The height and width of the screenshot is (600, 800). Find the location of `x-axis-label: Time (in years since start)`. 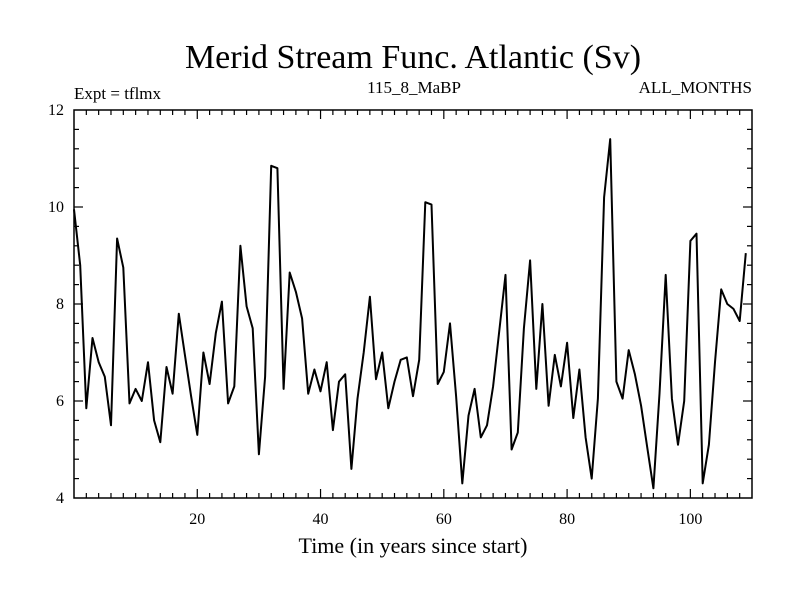

x-axis-label: Time (in years since start) is located at coordinates (413, 545).